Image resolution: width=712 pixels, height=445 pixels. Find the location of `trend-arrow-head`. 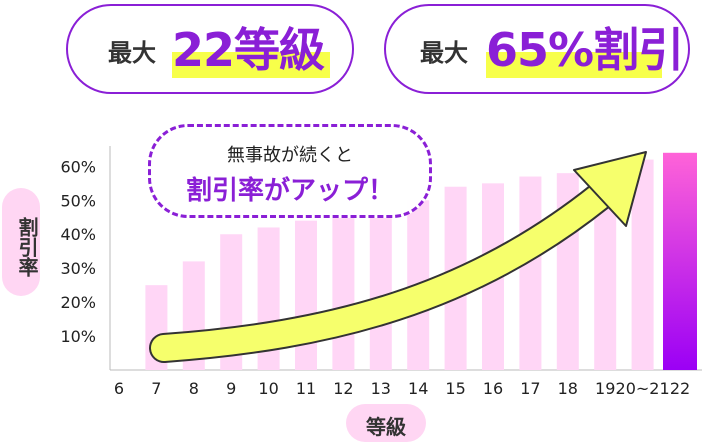

trend-arrow-head is located at coordinates (610, 189).